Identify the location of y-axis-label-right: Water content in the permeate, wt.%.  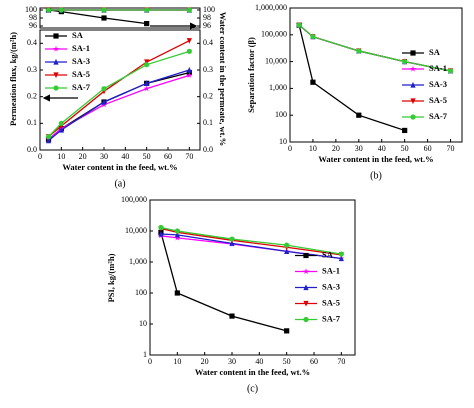
(223, 79).